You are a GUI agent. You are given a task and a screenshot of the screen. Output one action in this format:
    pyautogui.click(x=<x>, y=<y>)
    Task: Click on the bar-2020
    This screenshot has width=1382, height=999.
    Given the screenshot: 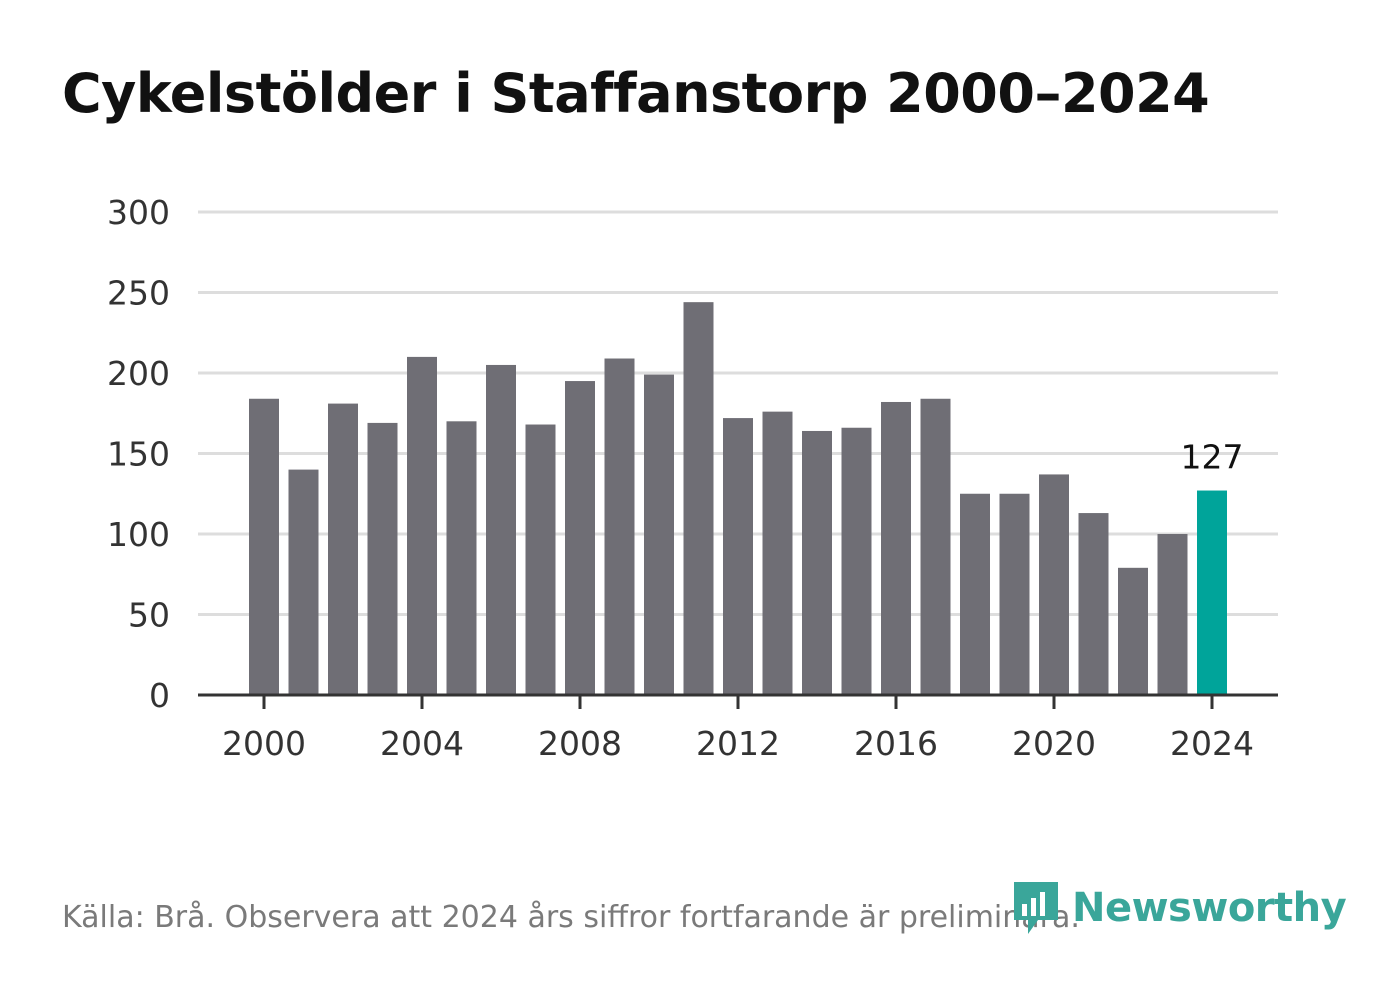 What is the action you would take?
    pyautogui.click(x=1054, y=584)
    